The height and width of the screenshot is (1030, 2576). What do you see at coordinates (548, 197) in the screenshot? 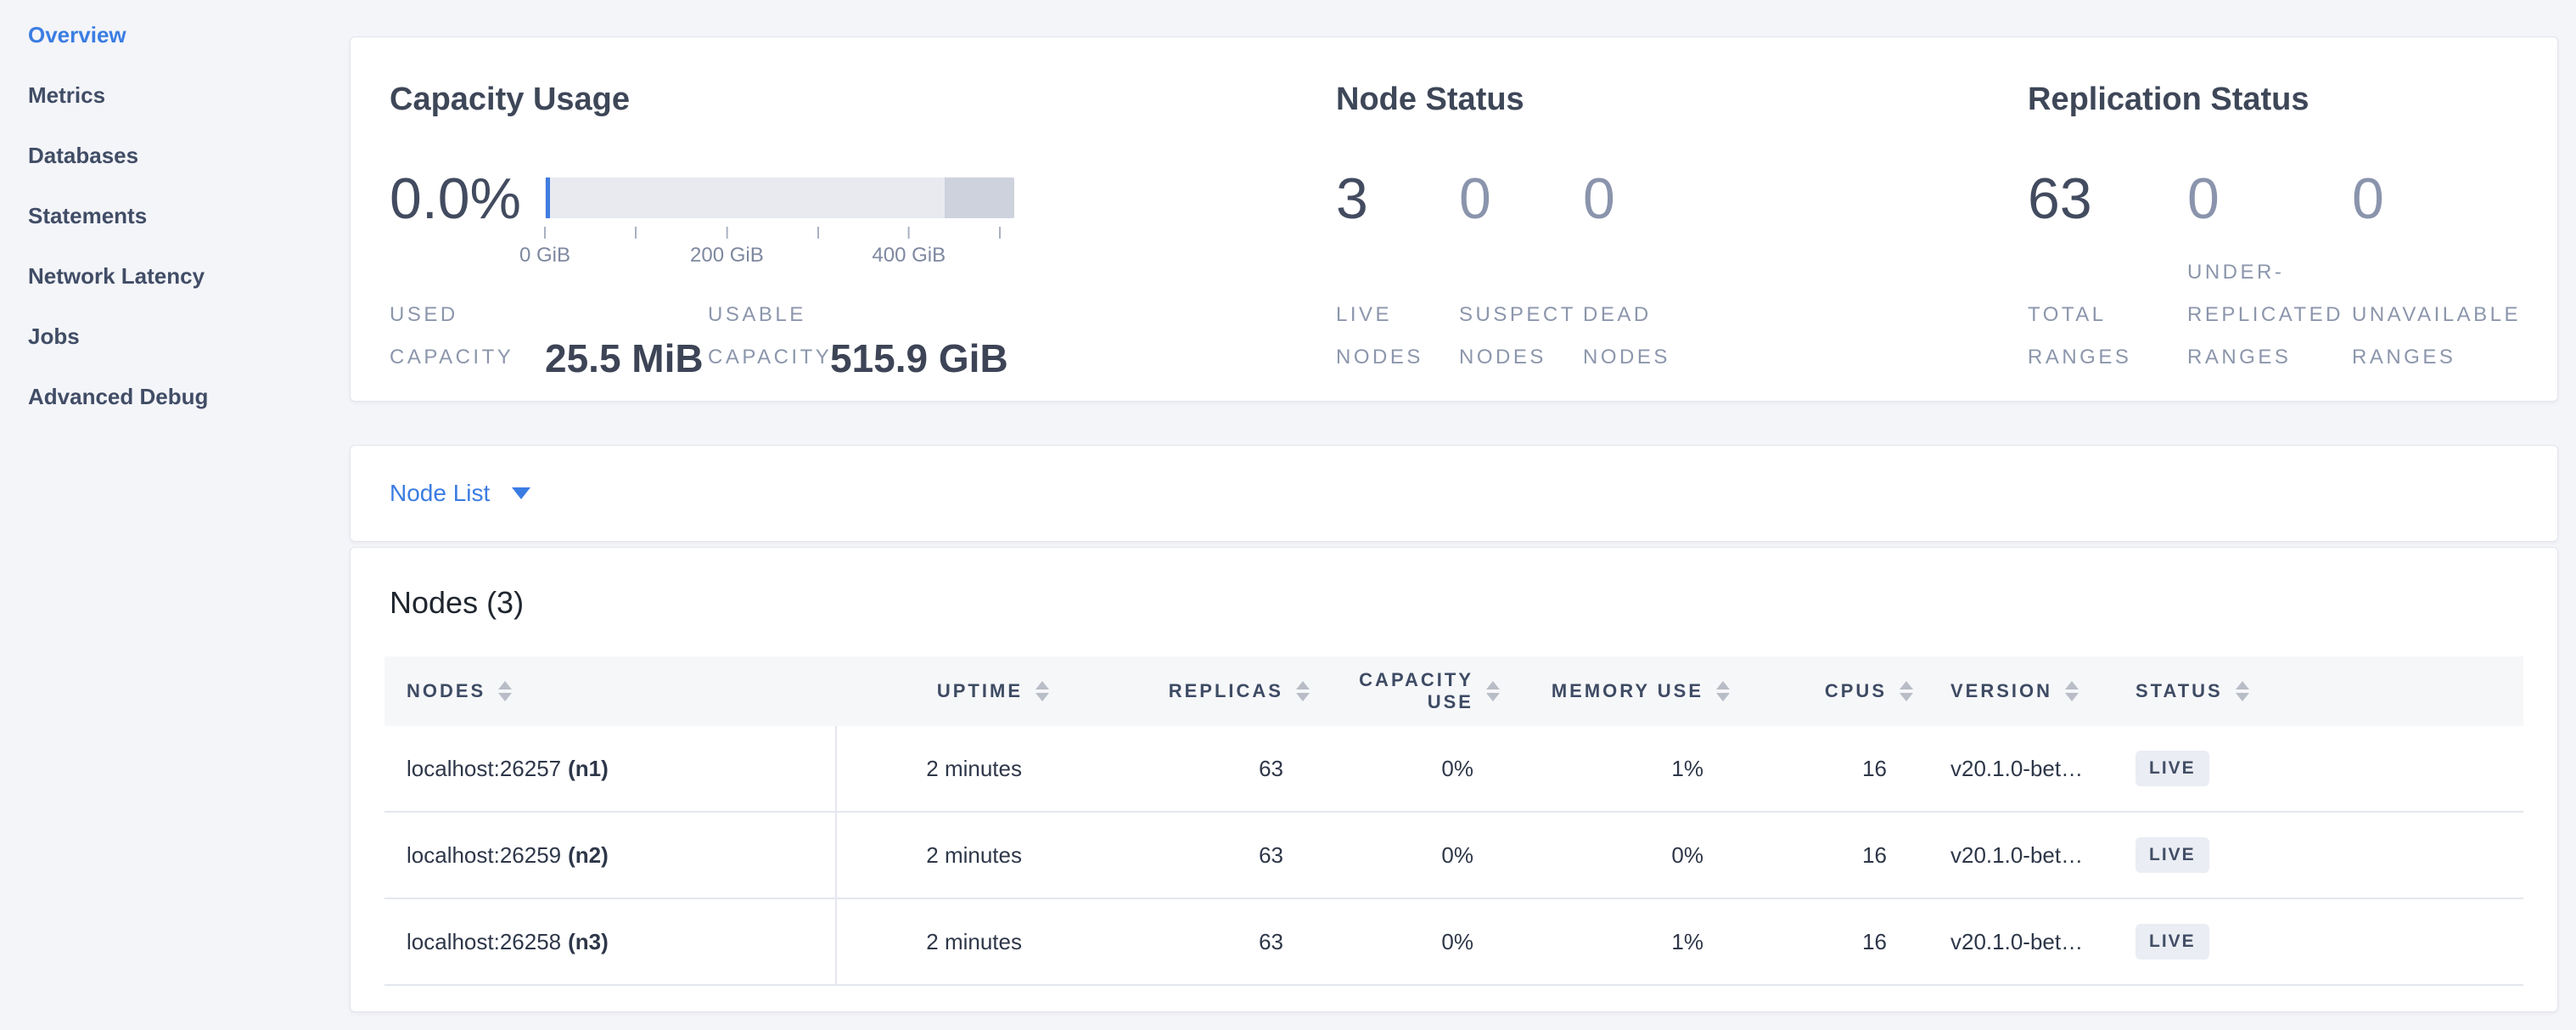
I see `capacity-gauge-used-segment` at bounding box center [548, 197].